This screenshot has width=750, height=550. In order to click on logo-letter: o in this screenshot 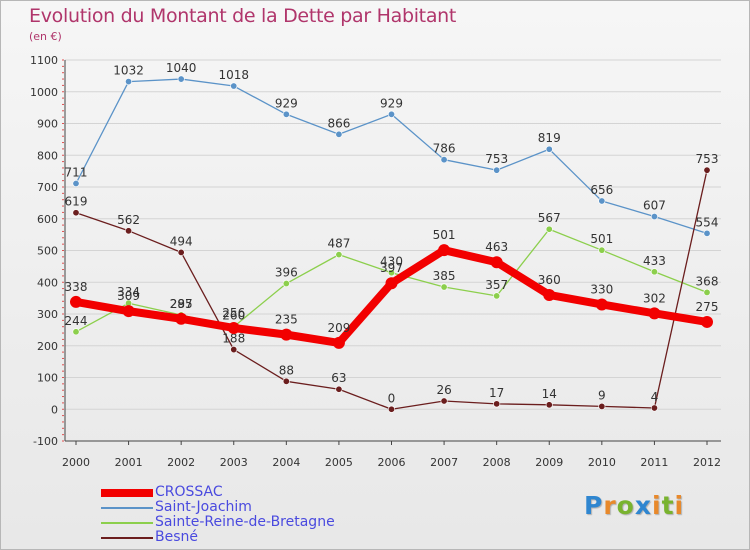, I will do `click(625, 505)`.